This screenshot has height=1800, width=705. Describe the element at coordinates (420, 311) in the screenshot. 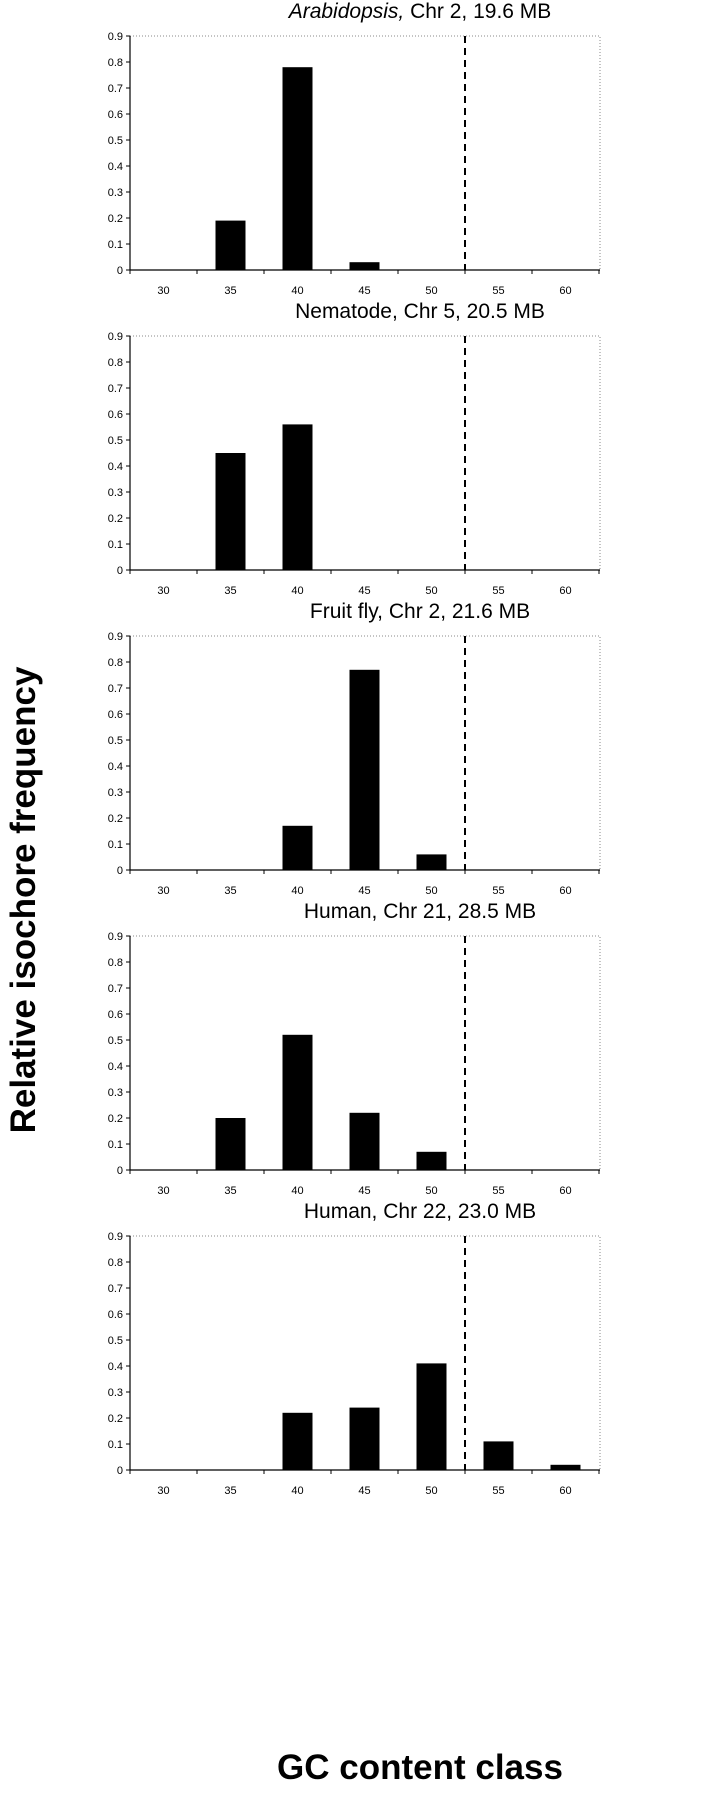

I see `chart-title-text: Nematode, Chr 5, 20.5 MB` at that location.